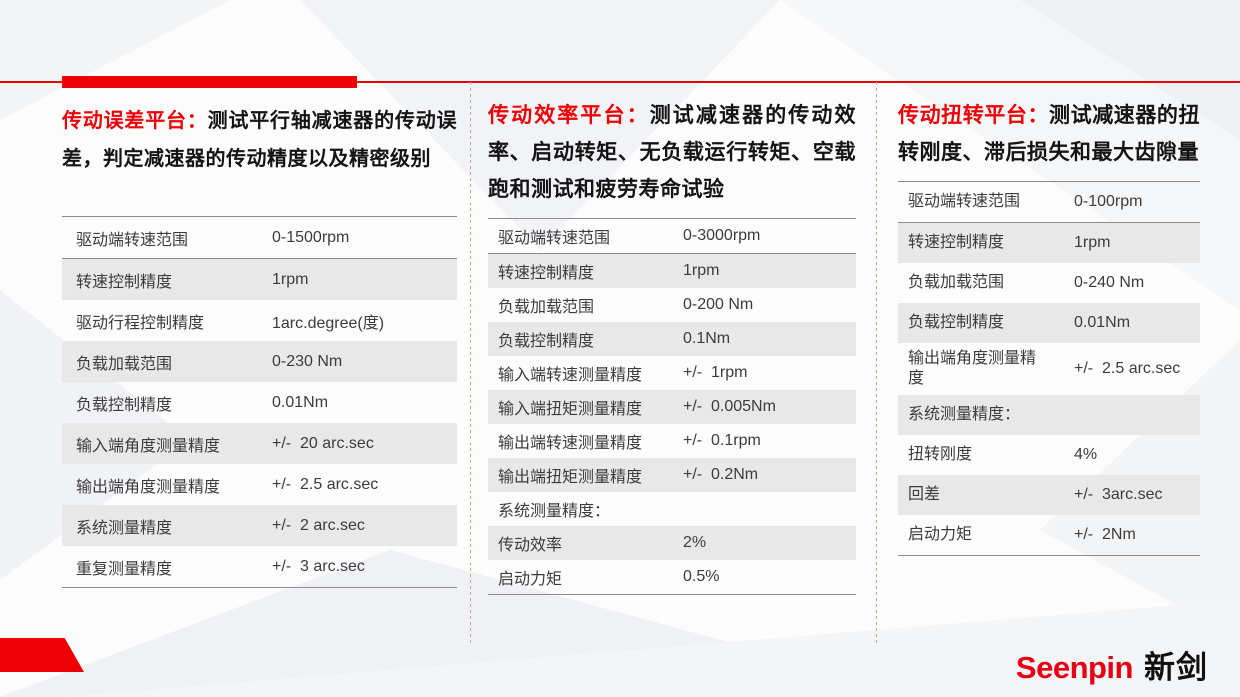  Describe the element at coordinates (695, 542) in the screenshot. I see `spec-value: 2%` at that location.